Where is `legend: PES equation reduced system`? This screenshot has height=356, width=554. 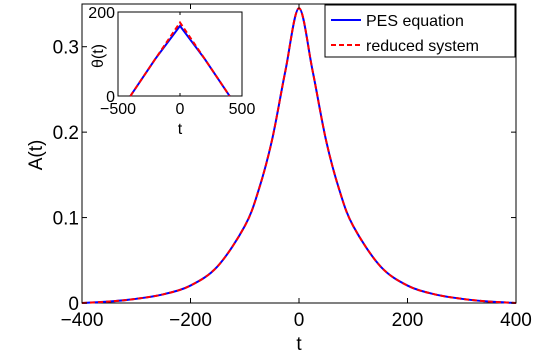
legend: PES equation reduced system is located at coordinates (420, 31).